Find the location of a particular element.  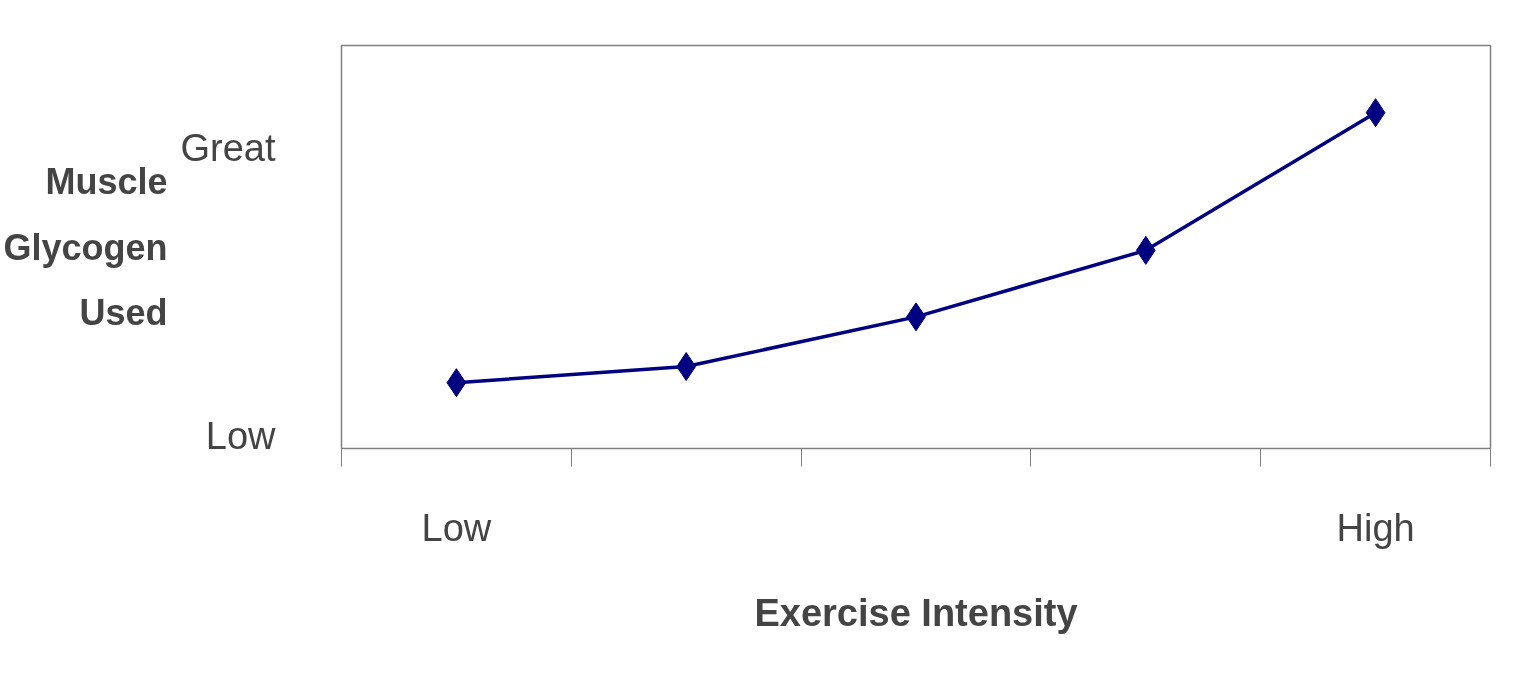

x-axis-title: Exercise Intensity is located at coordinates (916, 612).